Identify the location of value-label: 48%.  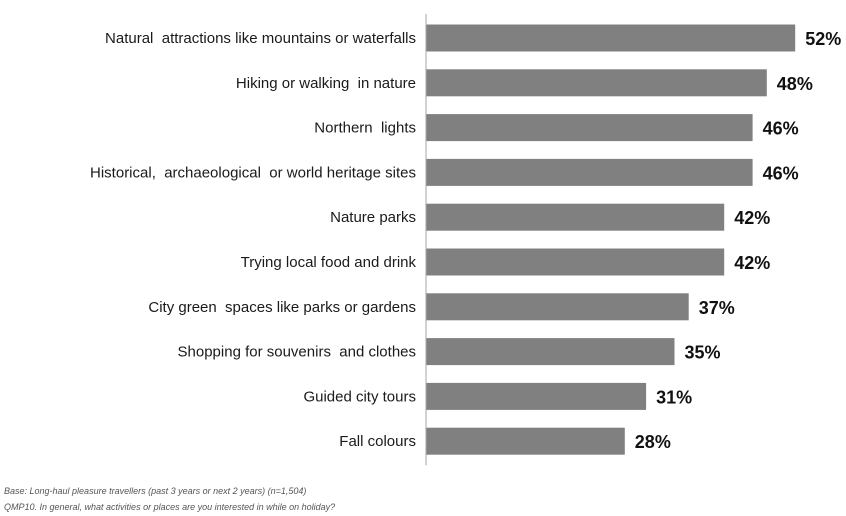
(795, 84).